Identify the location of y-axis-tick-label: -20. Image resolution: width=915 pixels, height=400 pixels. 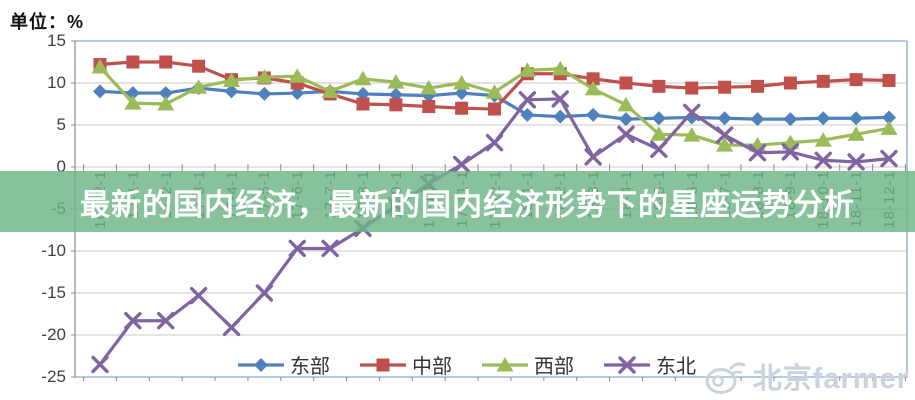
(53, 334).